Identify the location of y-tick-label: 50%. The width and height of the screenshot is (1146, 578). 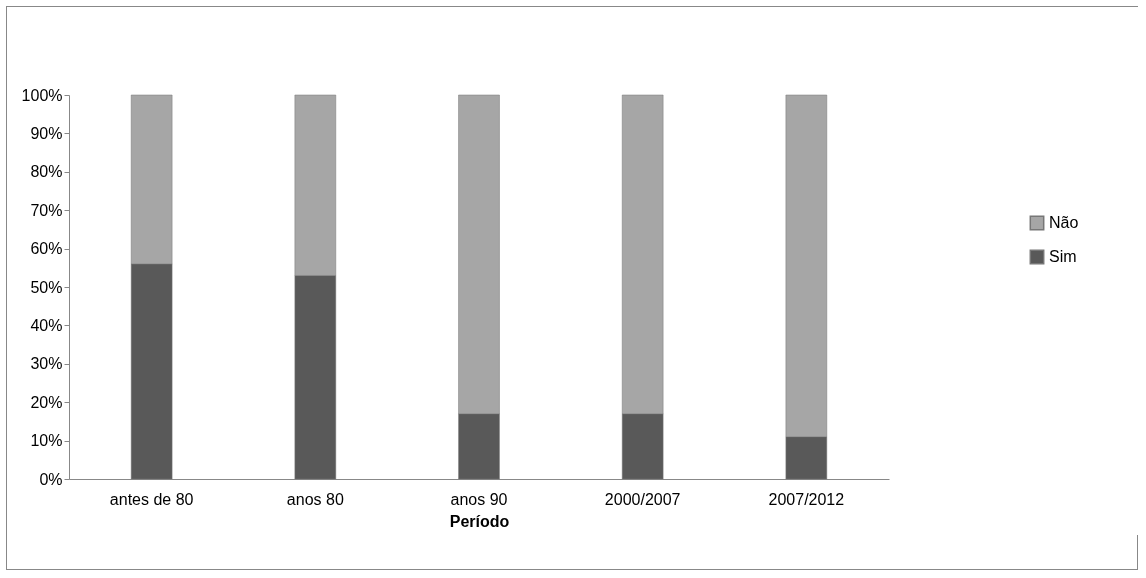
(46, 287).